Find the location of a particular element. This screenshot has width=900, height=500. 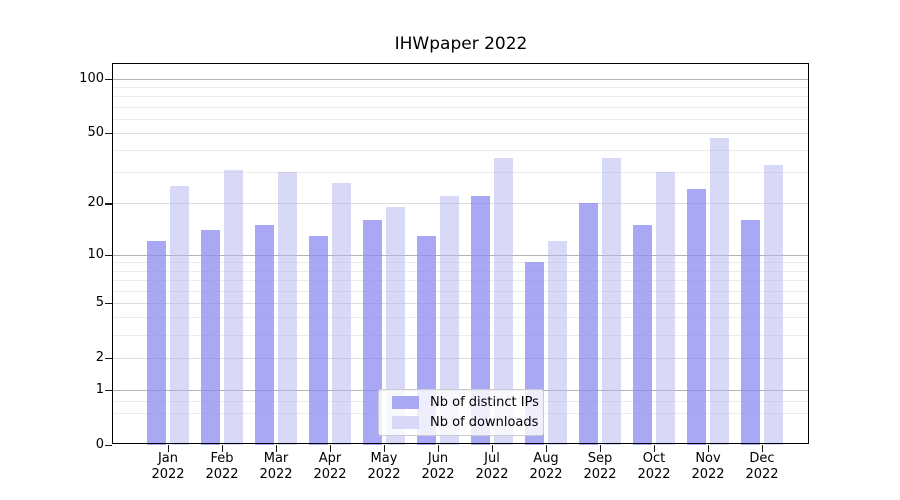

bar-downloads-dec is located at coordinates (773, 305).